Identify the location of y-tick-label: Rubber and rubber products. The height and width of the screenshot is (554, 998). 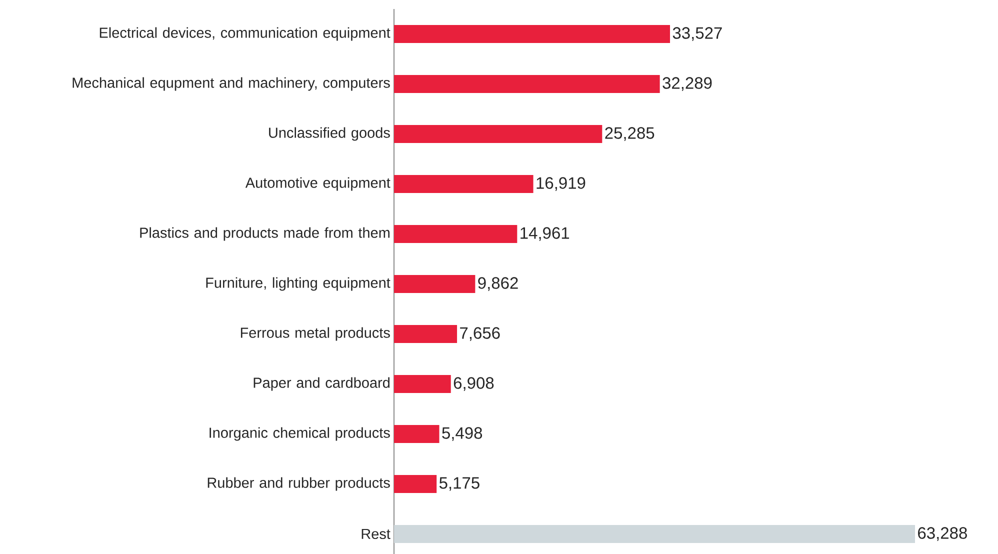
(299, 484).